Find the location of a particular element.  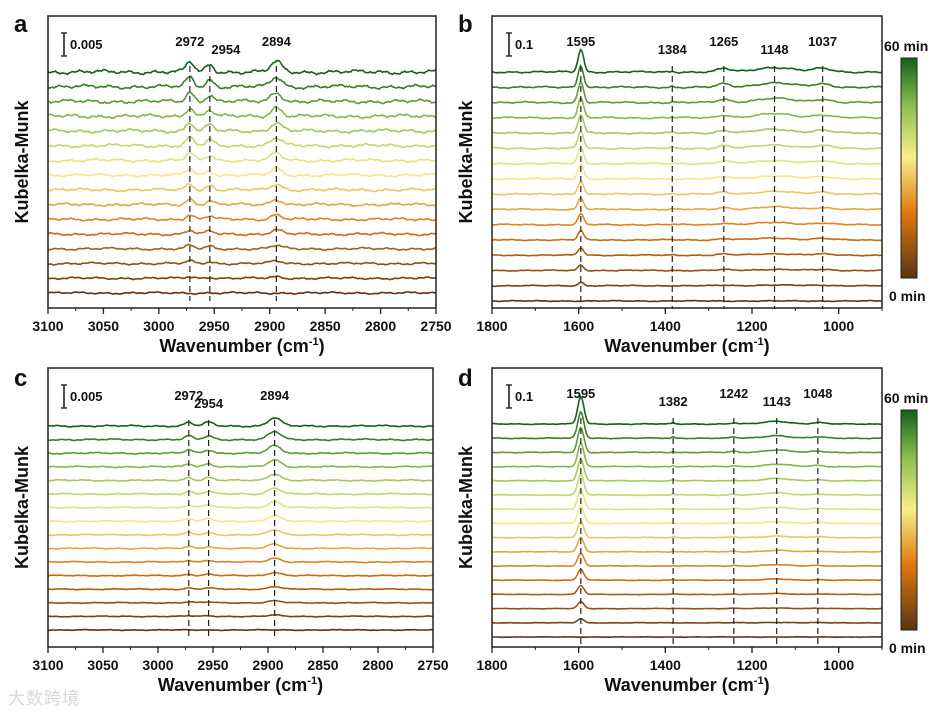

peak-label: 2972 is located at coordinates (189, 41).